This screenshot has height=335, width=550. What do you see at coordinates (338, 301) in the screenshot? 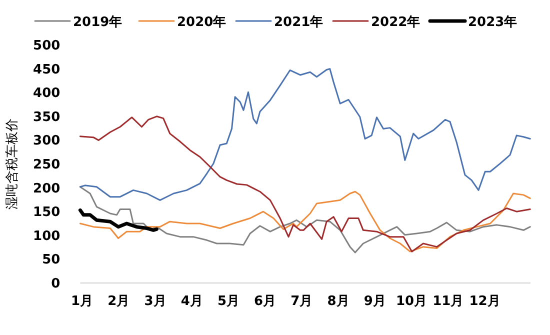
I see `x-tick-label: 8月` at bounding box center [338, 301].